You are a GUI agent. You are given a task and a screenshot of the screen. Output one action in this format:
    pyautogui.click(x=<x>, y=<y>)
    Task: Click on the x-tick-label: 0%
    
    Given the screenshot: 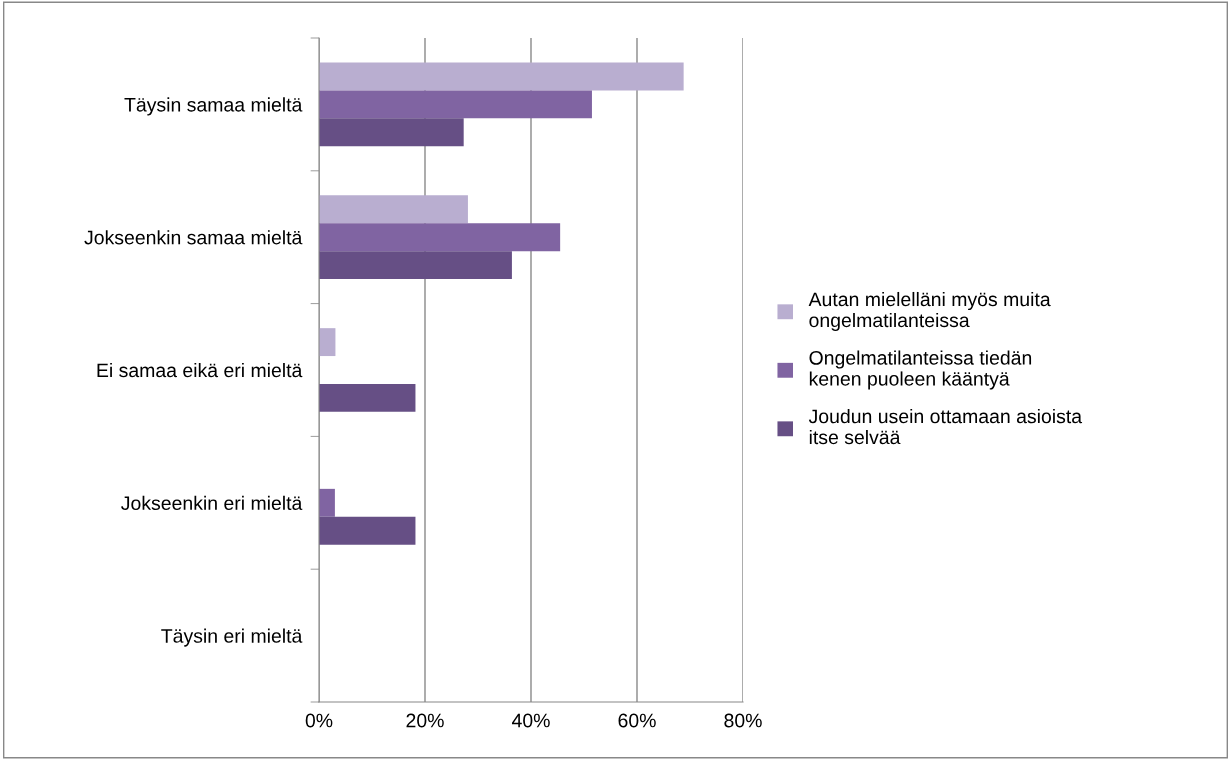 What is the action you would take?
    pyautogui.click(x=319, y=720)
    